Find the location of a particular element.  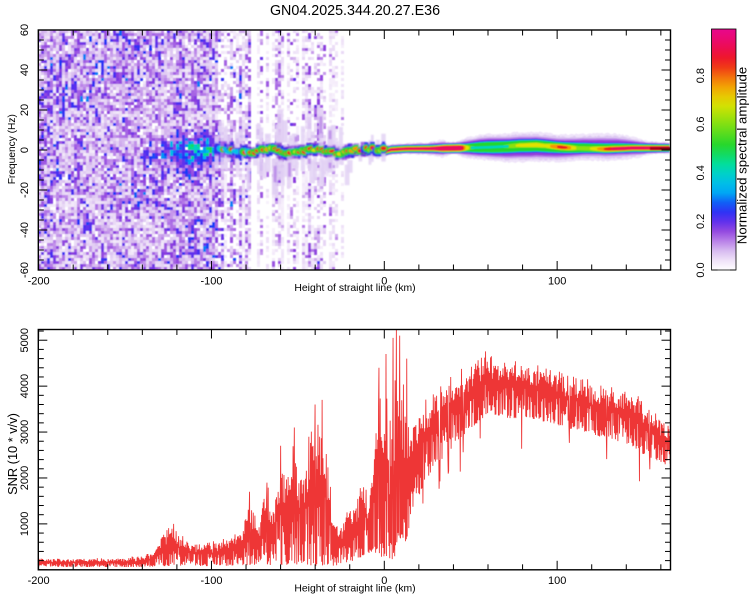

svg-text: -20 is located at coordinates (25, 190).